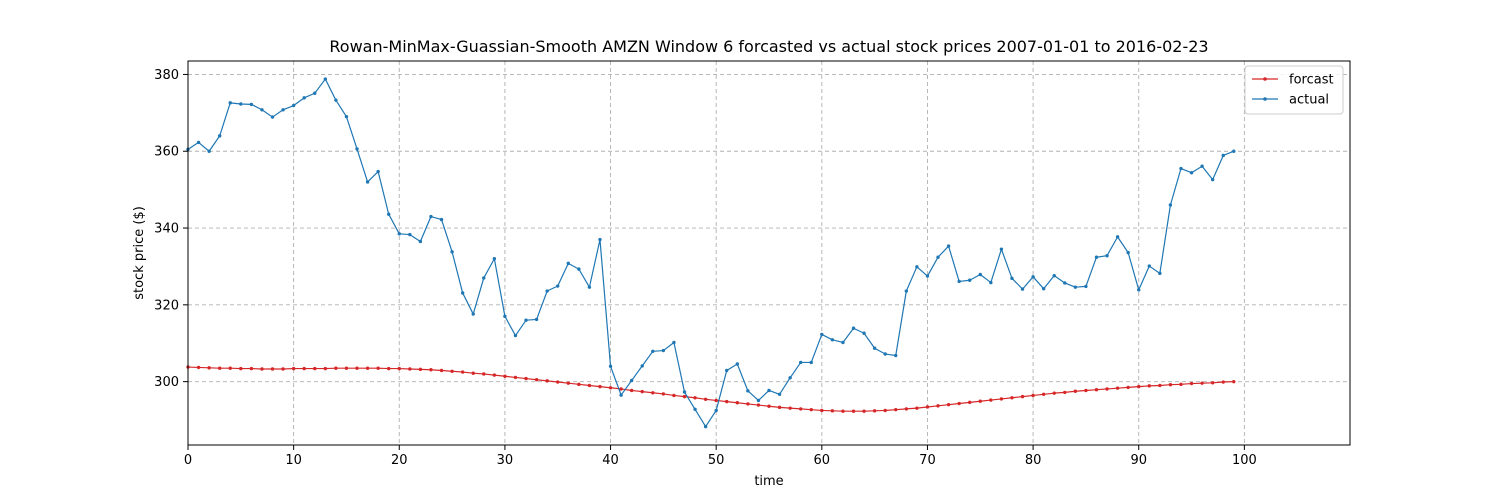  I want to click on legend-entry-actual: actual, so click(1290, 100).